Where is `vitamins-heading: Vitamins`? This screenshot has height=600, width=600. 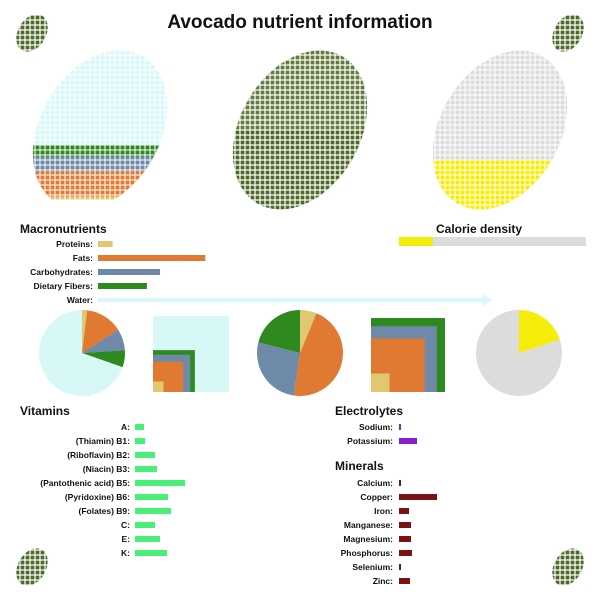
vitamins-heading: Vitamins is located at coordinates (45, 411).